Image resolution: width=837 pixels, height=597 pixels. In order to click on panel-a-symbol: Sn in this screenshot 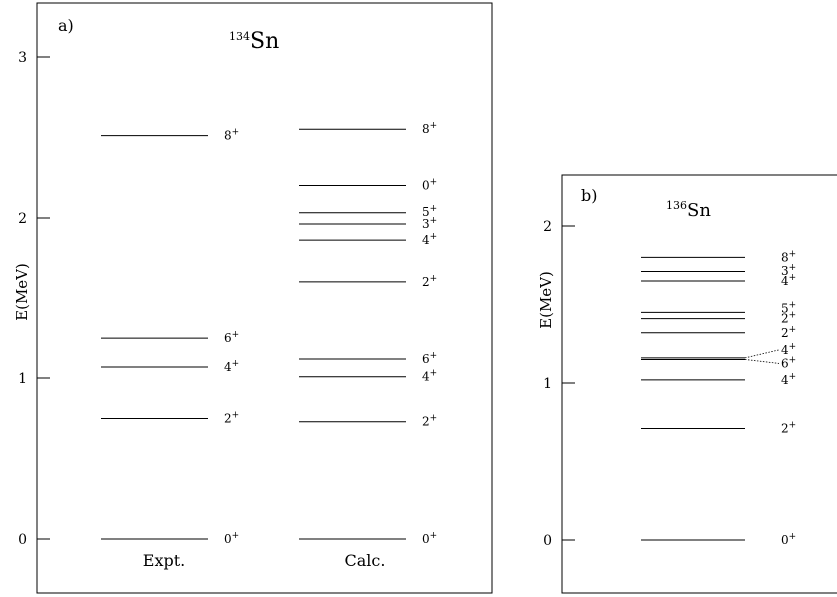, I will do `click(264, 41)`.